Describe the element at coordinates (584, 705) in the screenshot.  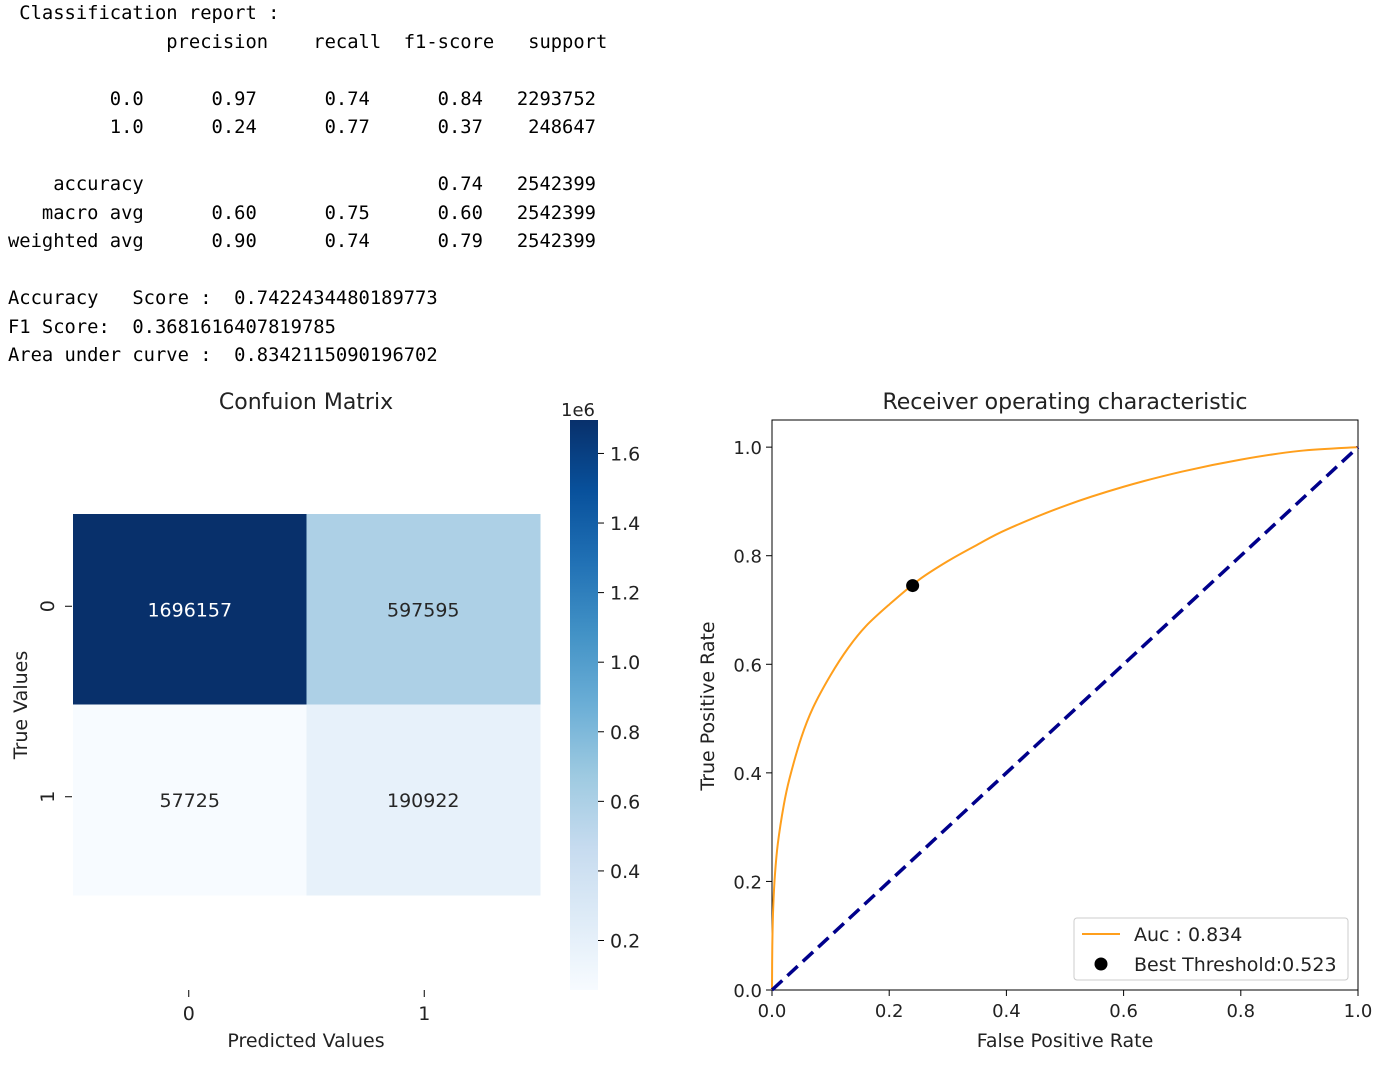
I see `colorbar` at that location.